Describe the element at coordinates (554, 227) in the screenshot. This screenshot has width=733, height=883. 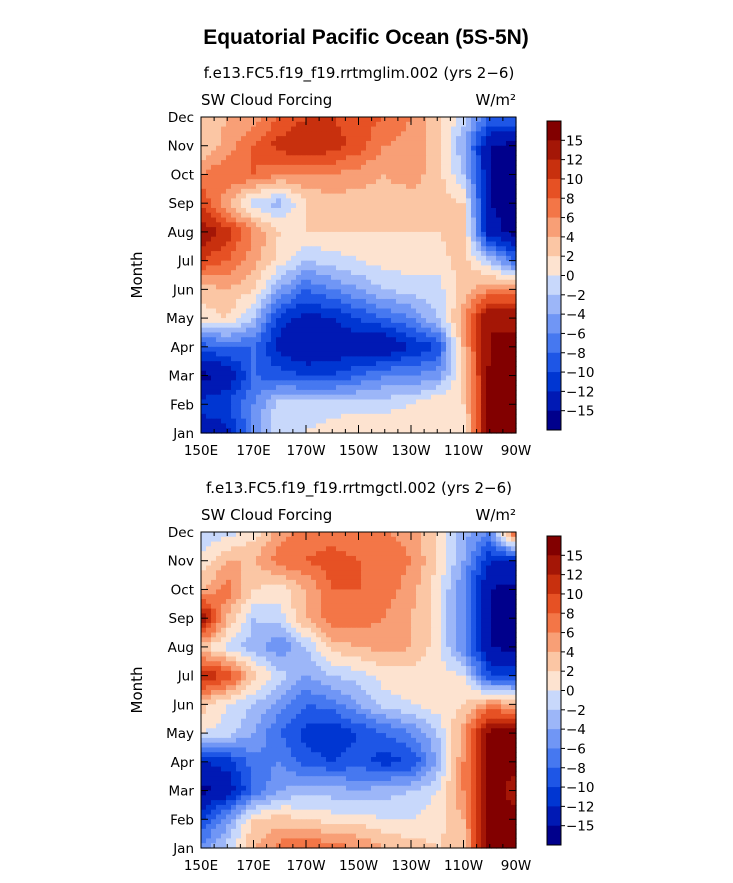
I see `colorbar-swatch` at that location.